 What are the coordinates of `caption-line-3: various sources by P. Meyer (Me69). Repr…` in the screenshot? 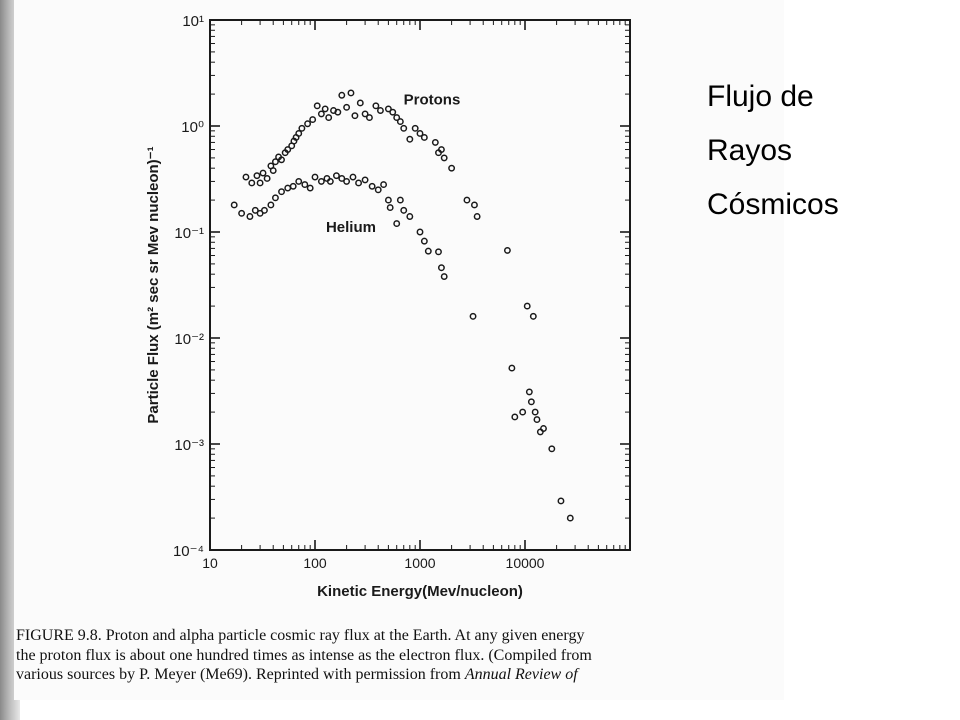 It's located at (401, 675).